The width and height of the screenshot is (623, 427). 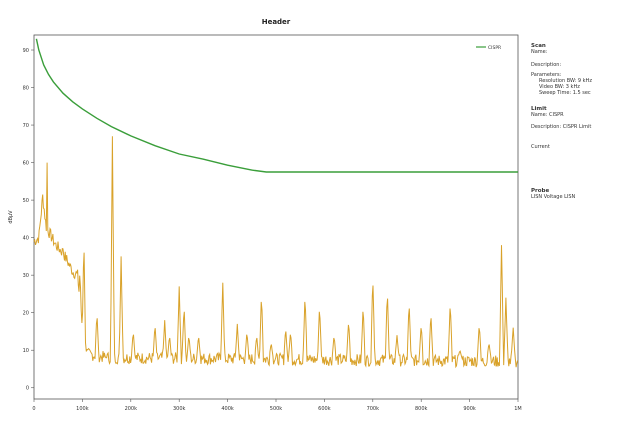 I want to click on side-line: LISN Voltage LISN, so click(x=553, y=197).